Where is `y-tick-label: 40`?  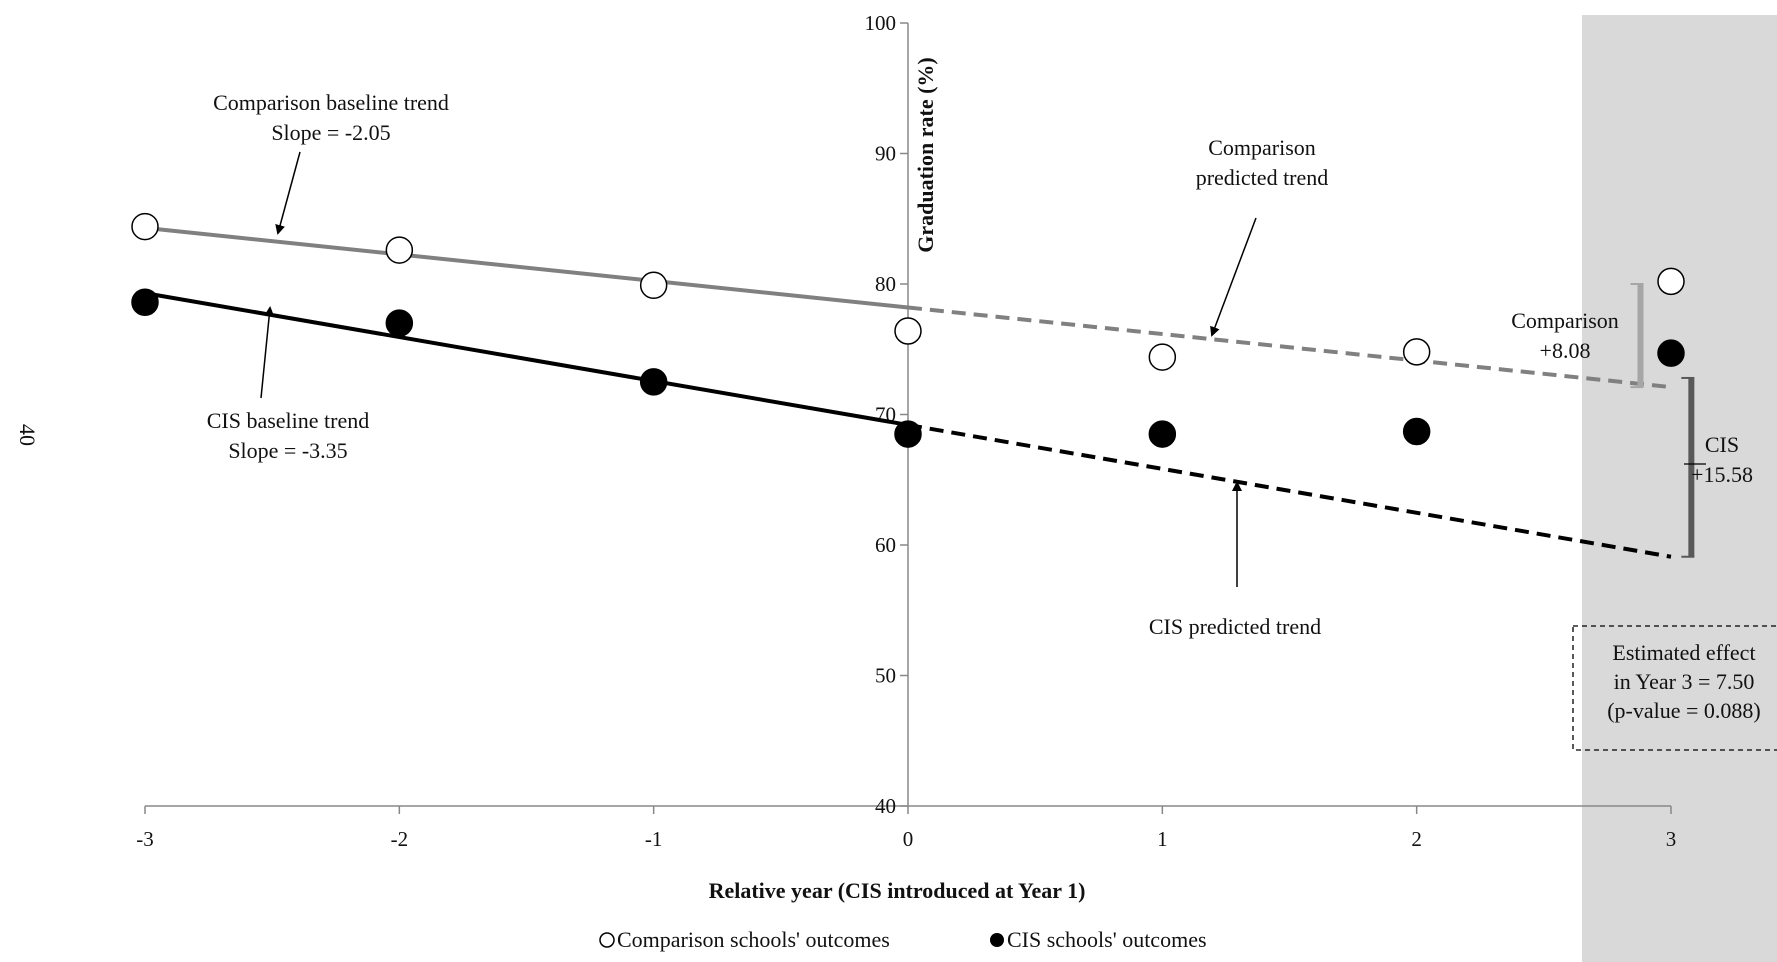
y-tick-label: 40 is located at coordinates (885, 806).